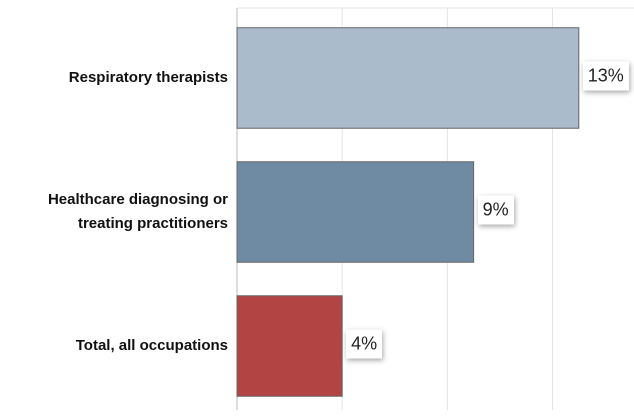 This screenshot has height=417, width=634. Describe the element at coordinates (148, 77) in the screenshot. I see `category-label: Respiratory therapists` at that location.